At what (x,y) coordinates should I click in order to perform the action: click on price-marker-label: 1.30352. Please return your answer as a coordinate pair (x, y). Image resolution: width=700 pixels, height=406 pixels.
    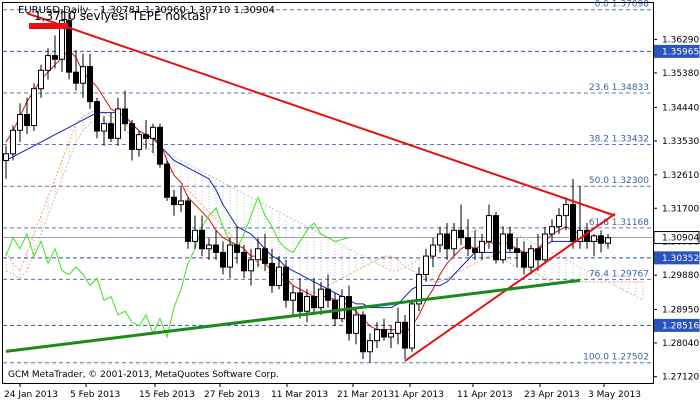
    Looking at the image, I should click on (680, 259).